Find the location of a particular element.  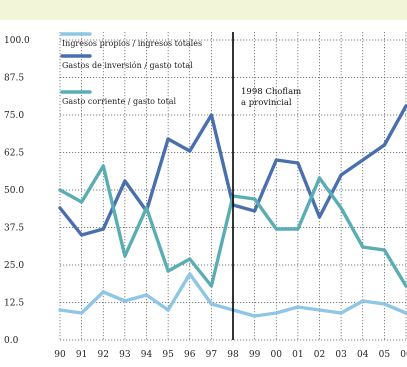

legend-label: Ingresos propios / ingresos totales is located at coordinates (132, 43).